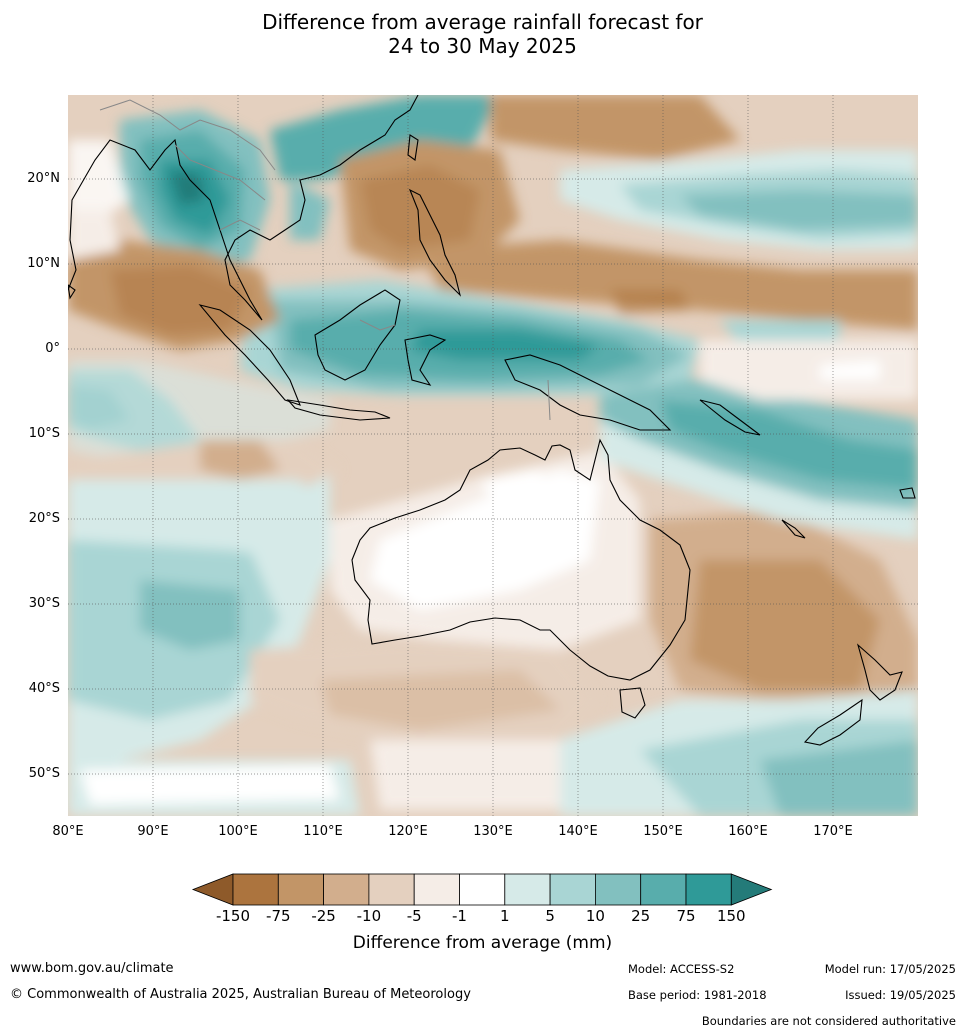  I want to click on colorbar-tick-label: 5, so click(550, 916).